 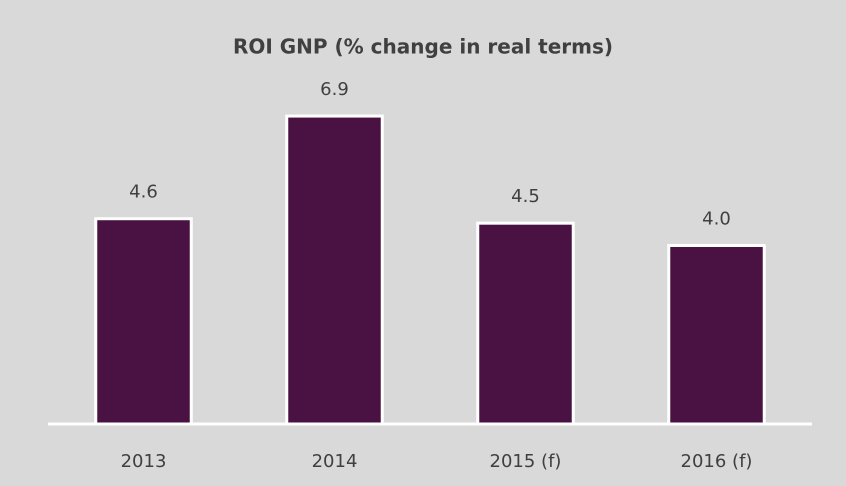 I want to click on x-tick-label: 2016 (f), so click(x=717, y=461).